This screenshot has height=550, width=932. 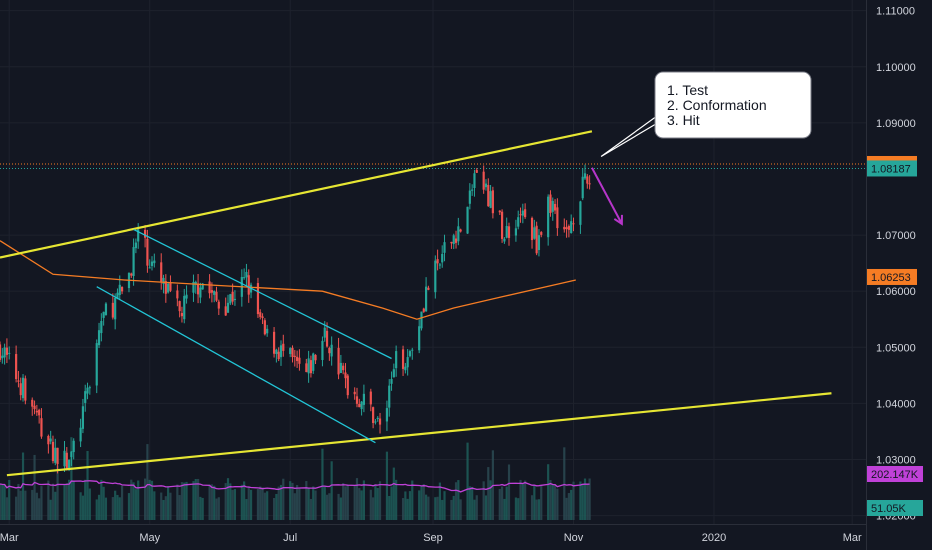 I want to click on trendline-channel-top, so click(x=262, y=294).